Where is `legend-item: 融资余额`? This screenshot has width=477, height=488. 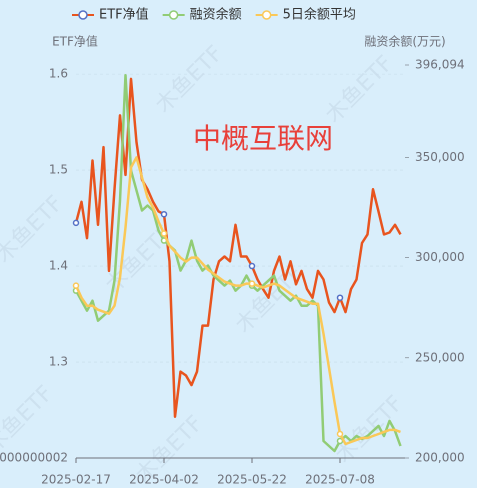
legend-item: 融资余额 is located at coordinates (202, 15).